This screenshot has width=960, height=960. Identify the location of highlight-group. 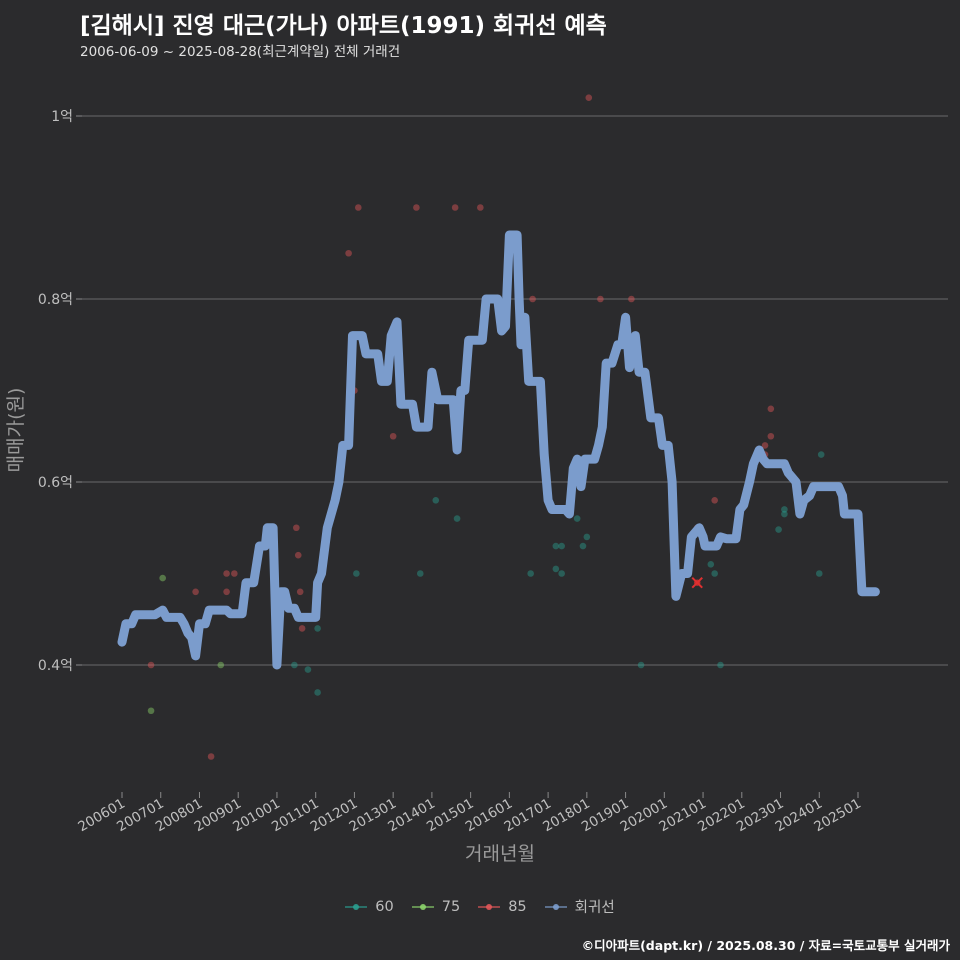
(697, 582).